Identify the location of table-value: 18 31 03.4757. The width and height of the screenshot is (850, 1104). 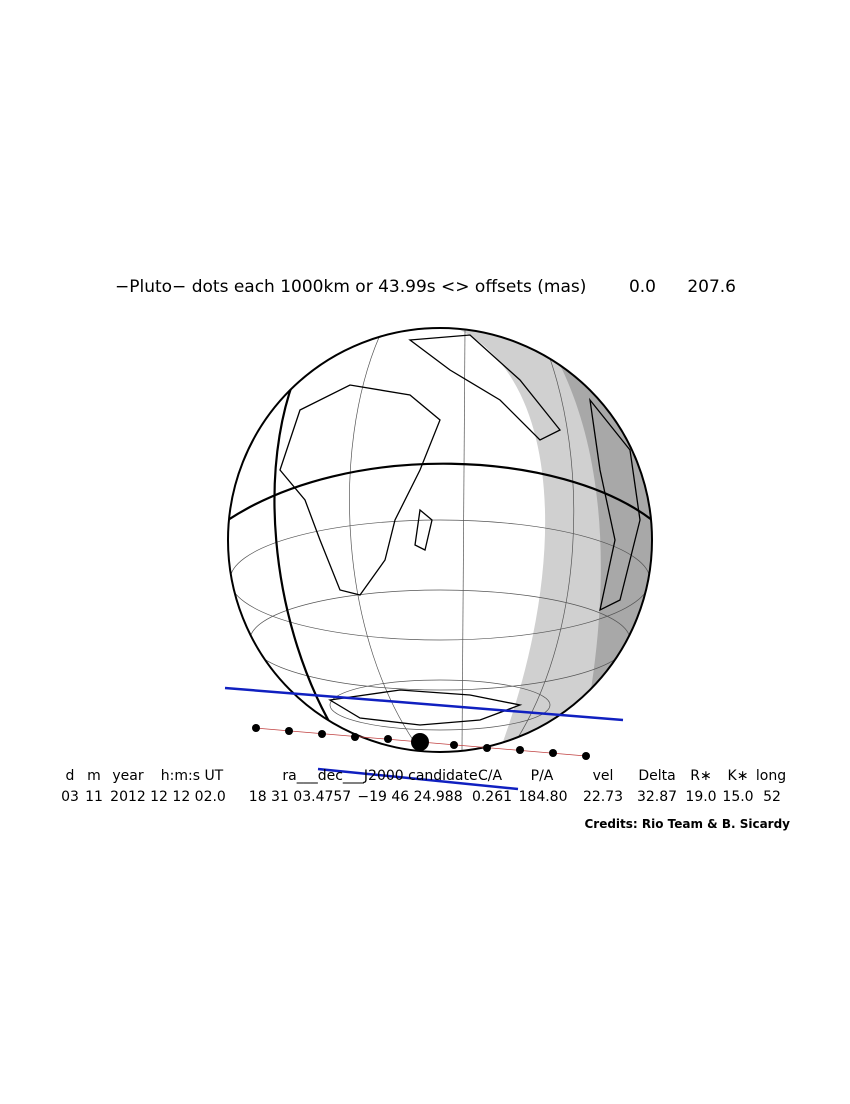
(300, 797).